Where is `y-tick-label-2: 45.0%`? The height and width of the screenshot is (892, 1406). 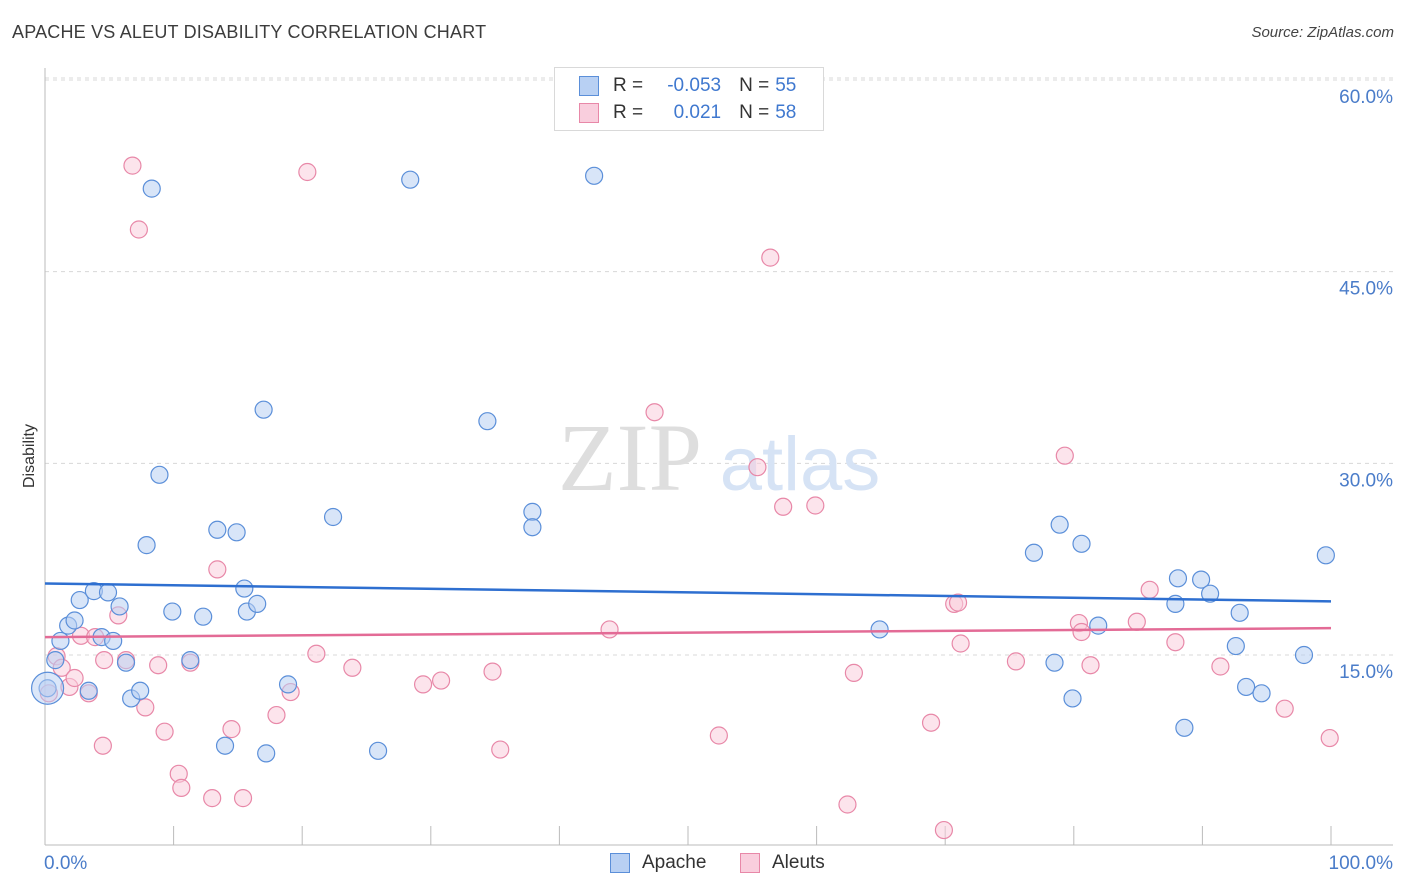 y-tick-label-2: 45.0% is located at coordinates (1366, 289).